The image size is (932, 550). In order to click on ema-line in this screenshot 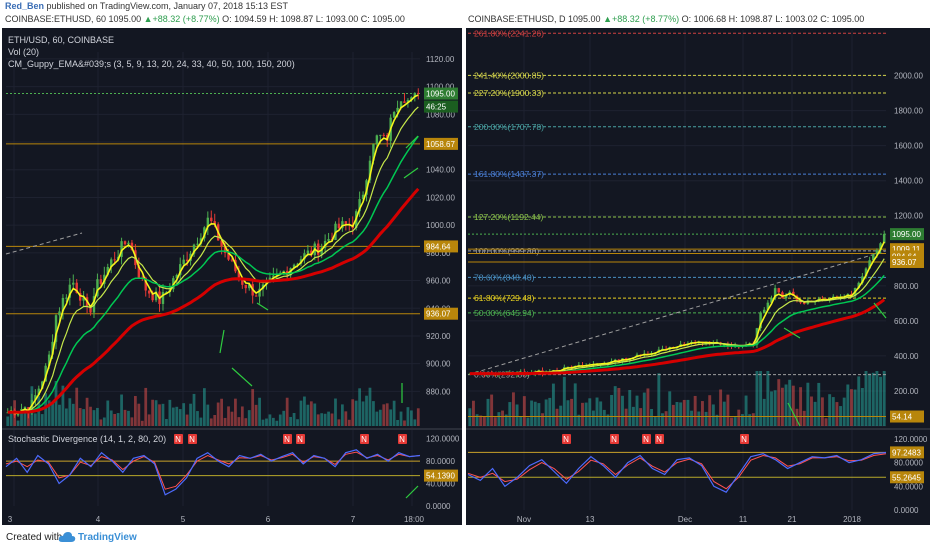, I will do `click(677, 337)`.